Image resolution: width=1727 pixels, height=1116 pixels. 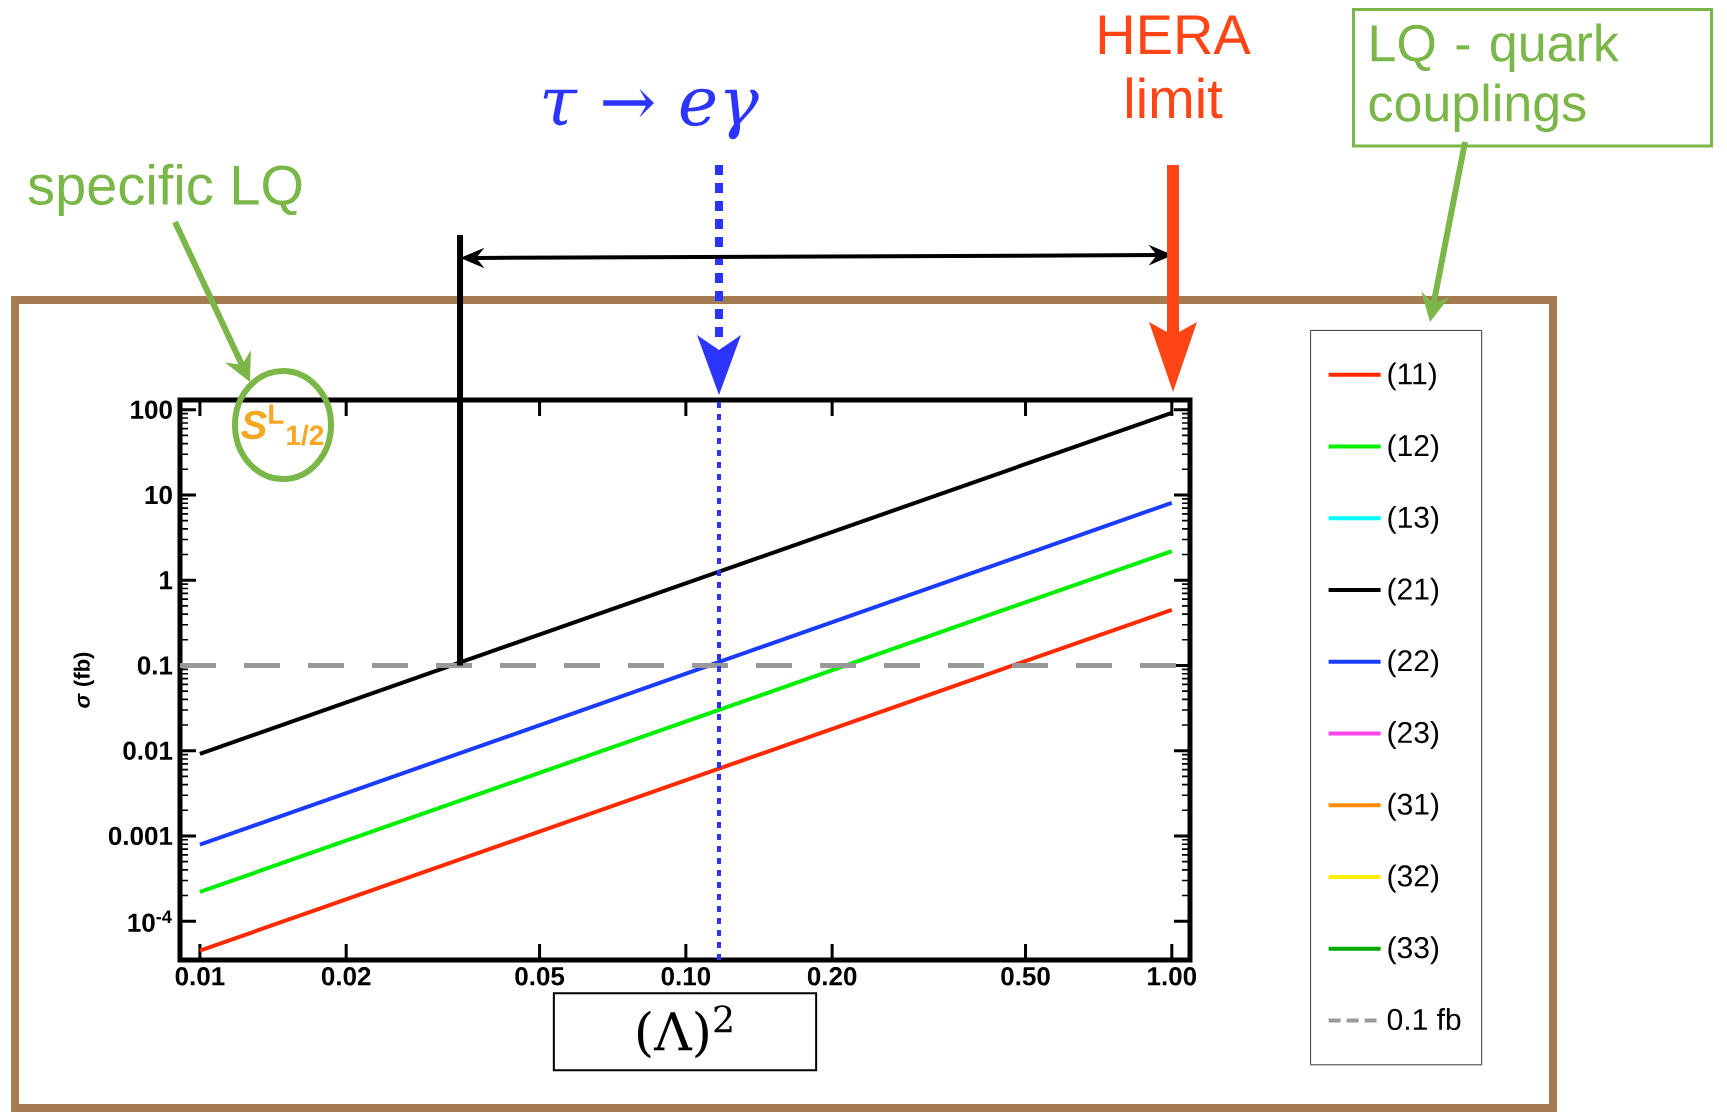 What do you see at coordinates (150, 921) in the screenshot?
I see `y-tick-label: 10$^{-4}$` at bounding box center [150, 921].